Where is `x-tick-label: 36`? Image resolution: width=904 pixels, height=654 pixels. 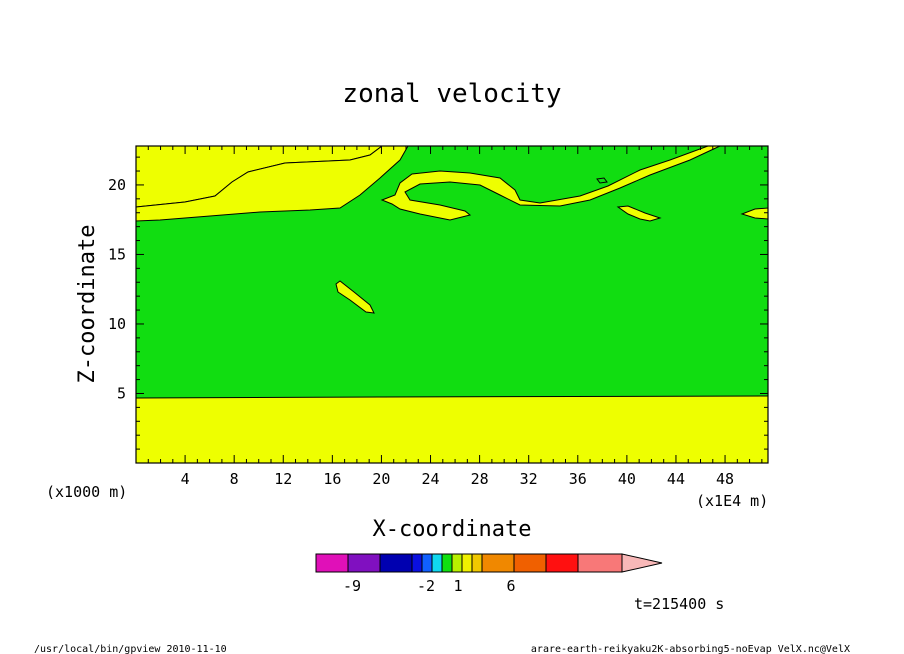
x-tick-label: 36 is located at coordinates (578, 479).